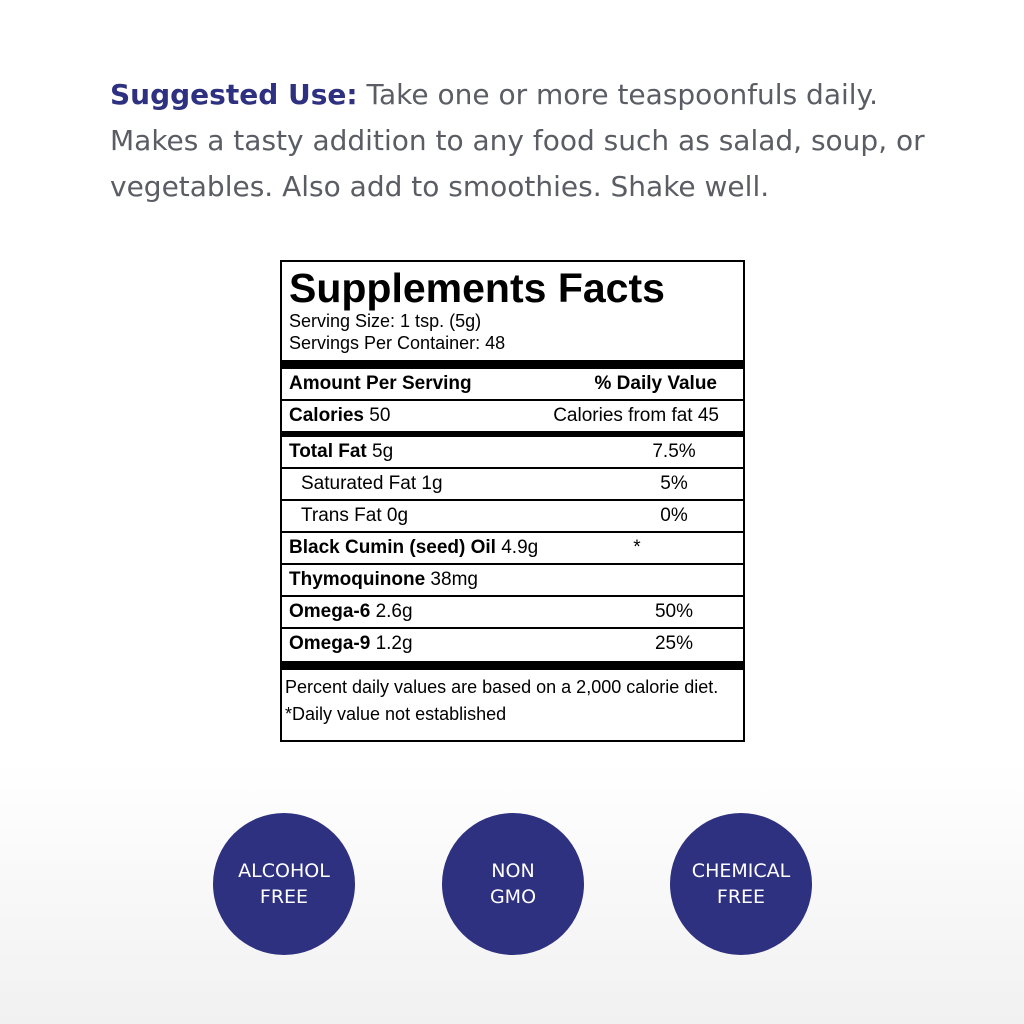 Image resolution: width=1024 pixels, height=1024 pixels. I want to click on nutrient-dv: 0%, so click(674, 515).